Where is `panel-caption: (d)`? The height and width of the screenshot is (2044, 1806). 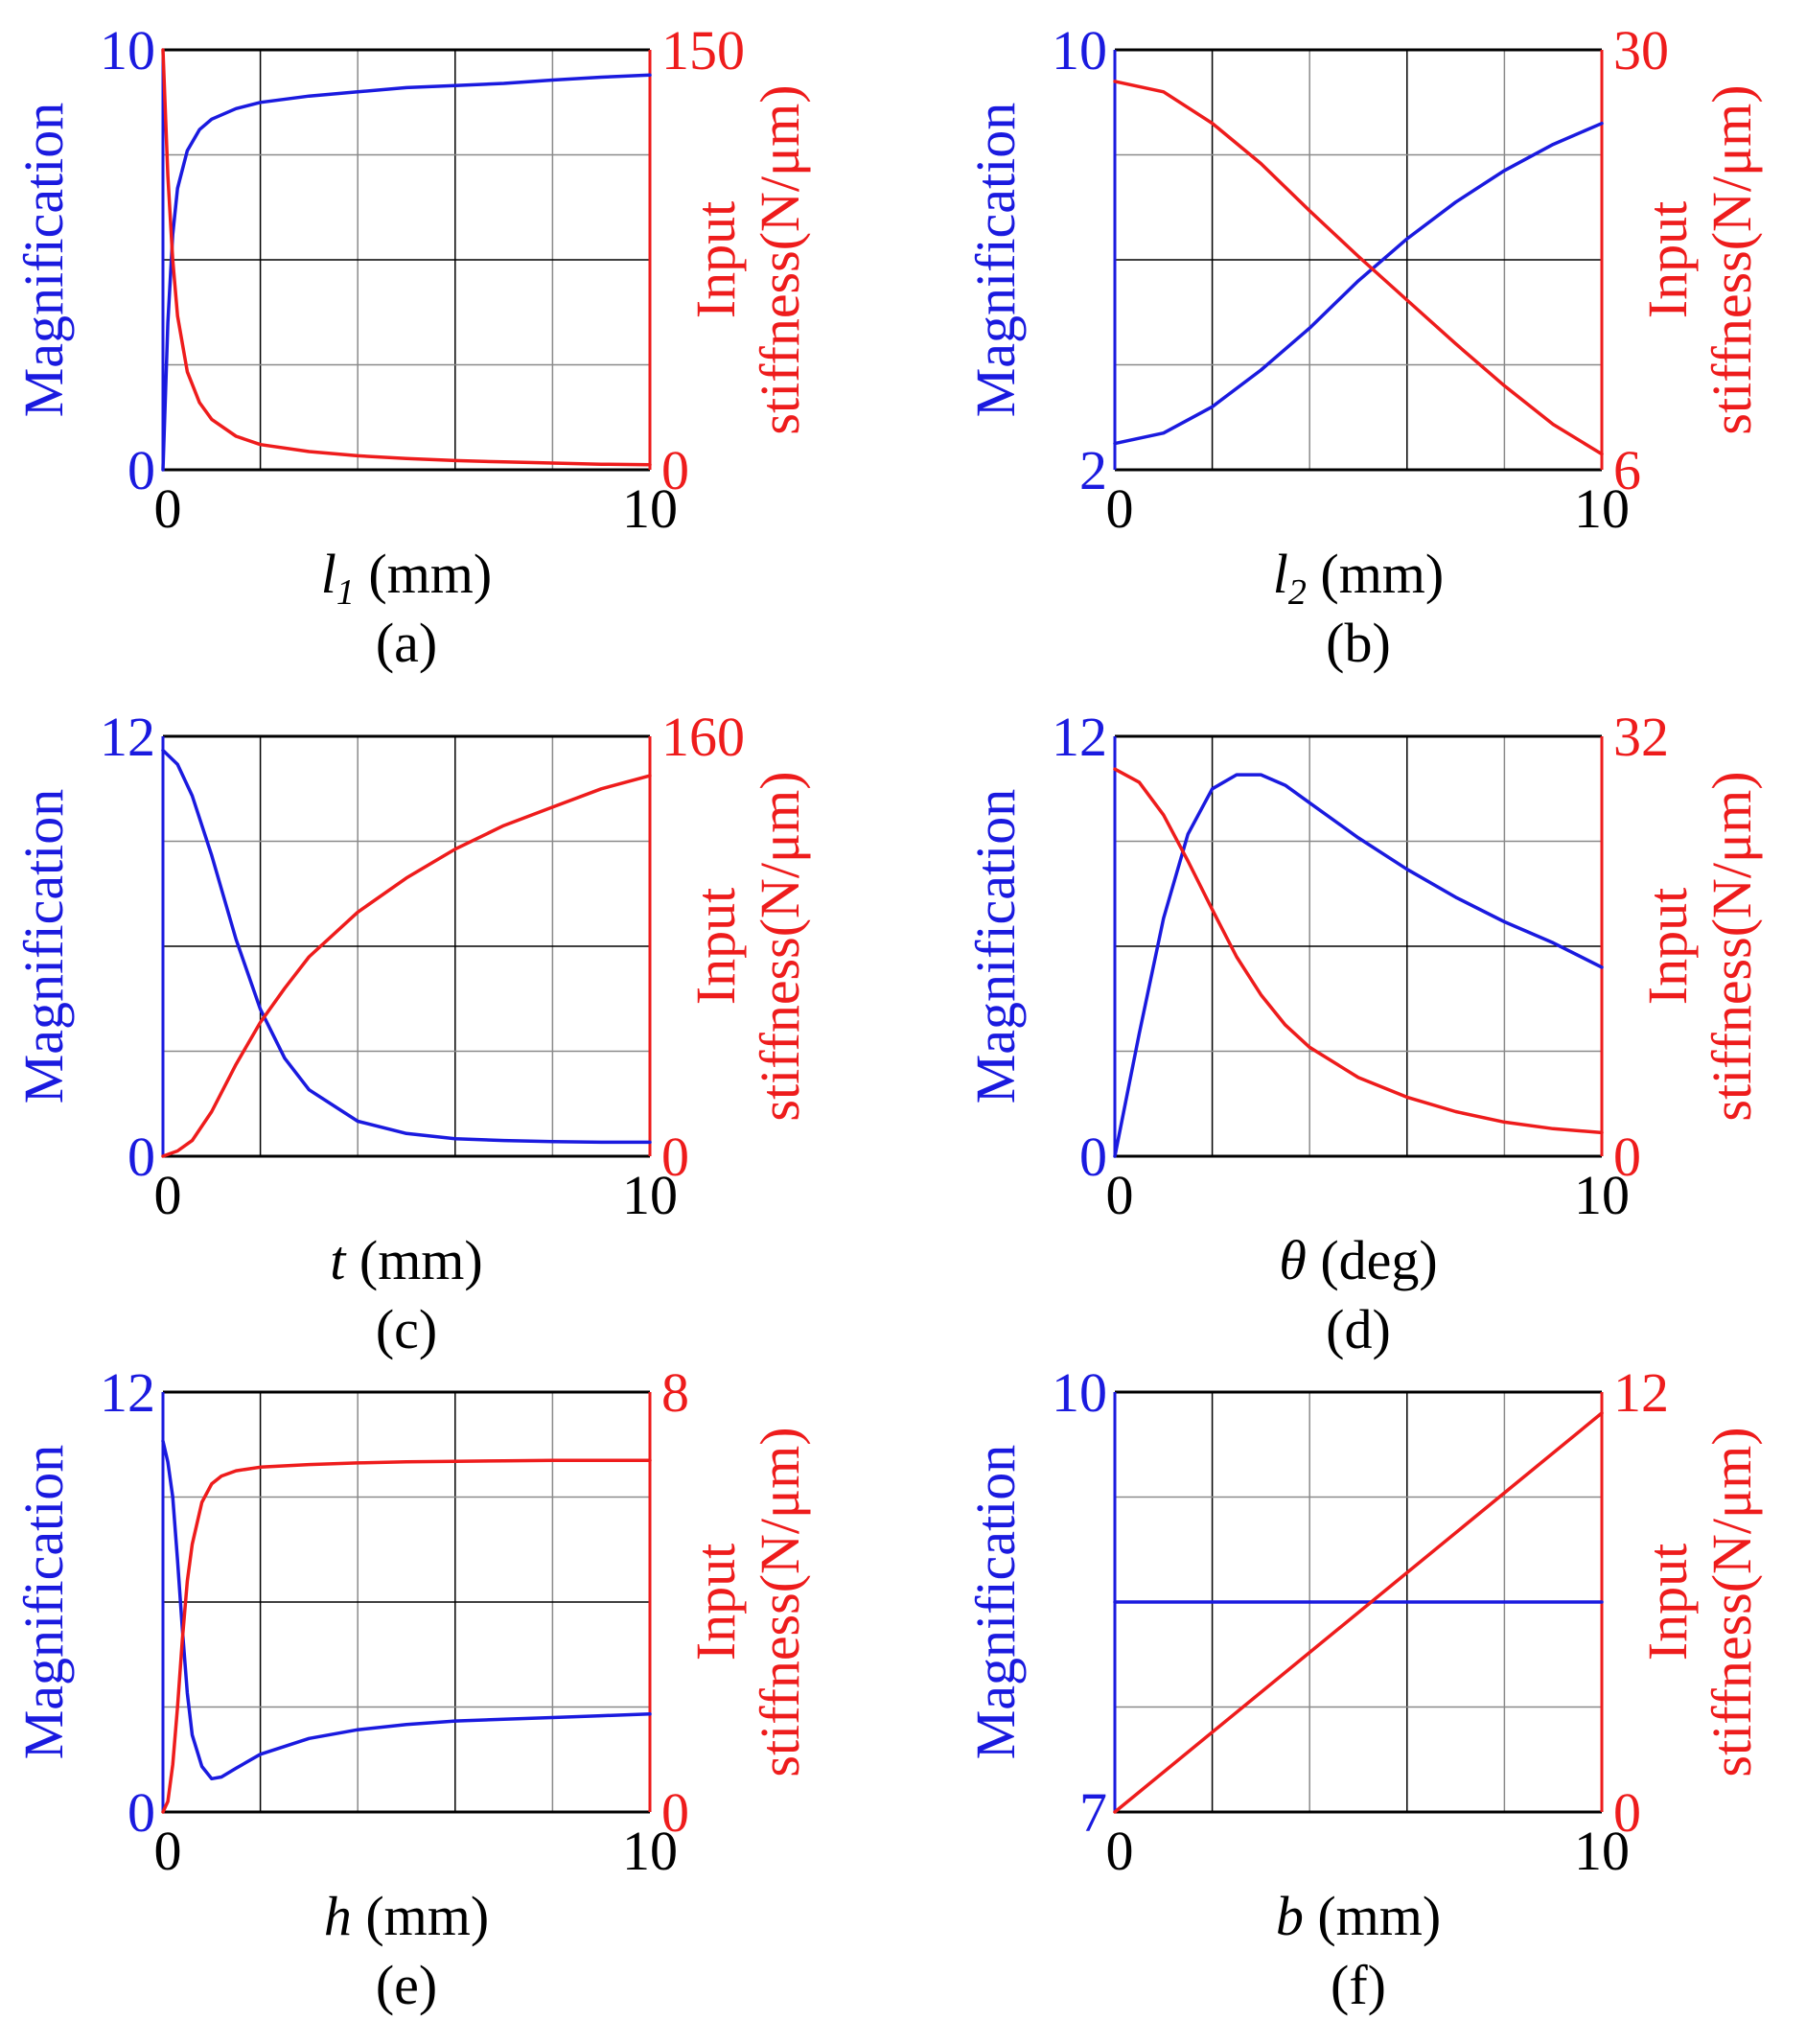 panel-caption: (d) is located at coordinates (1358, 1329).